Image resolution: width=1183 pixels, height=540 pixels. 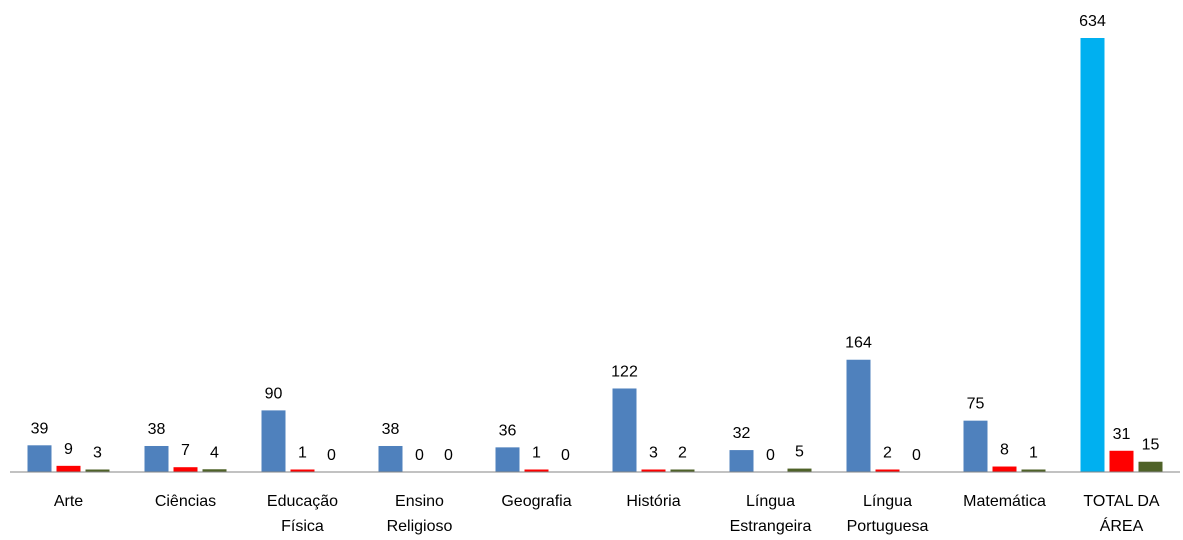 I want to click on category-label-line: Física, so click(x=302, y=526).